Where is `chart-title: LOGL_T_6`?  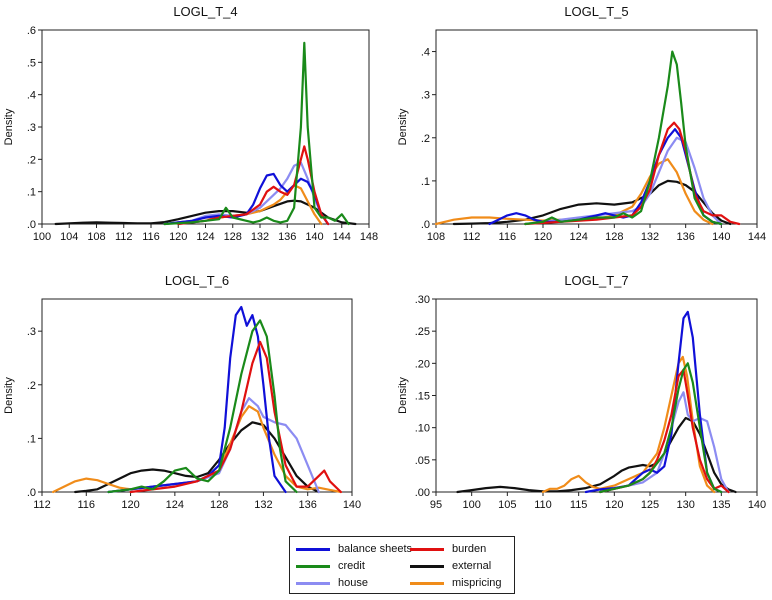
chart-title: LOGL_T_6 is located at coordinates (197, 280).